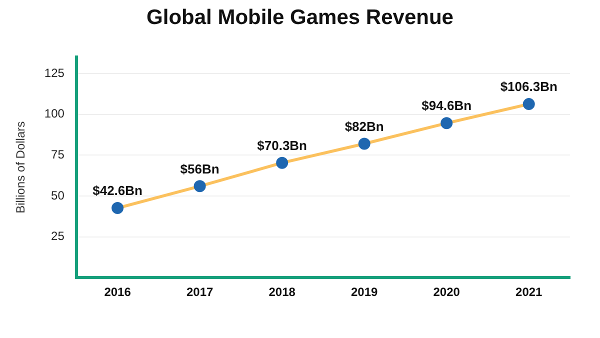  What do you see at coordinates (529, 86) in the screenshot?
I see `data-label: $106.3Bn` at bounding box center [529, 86].